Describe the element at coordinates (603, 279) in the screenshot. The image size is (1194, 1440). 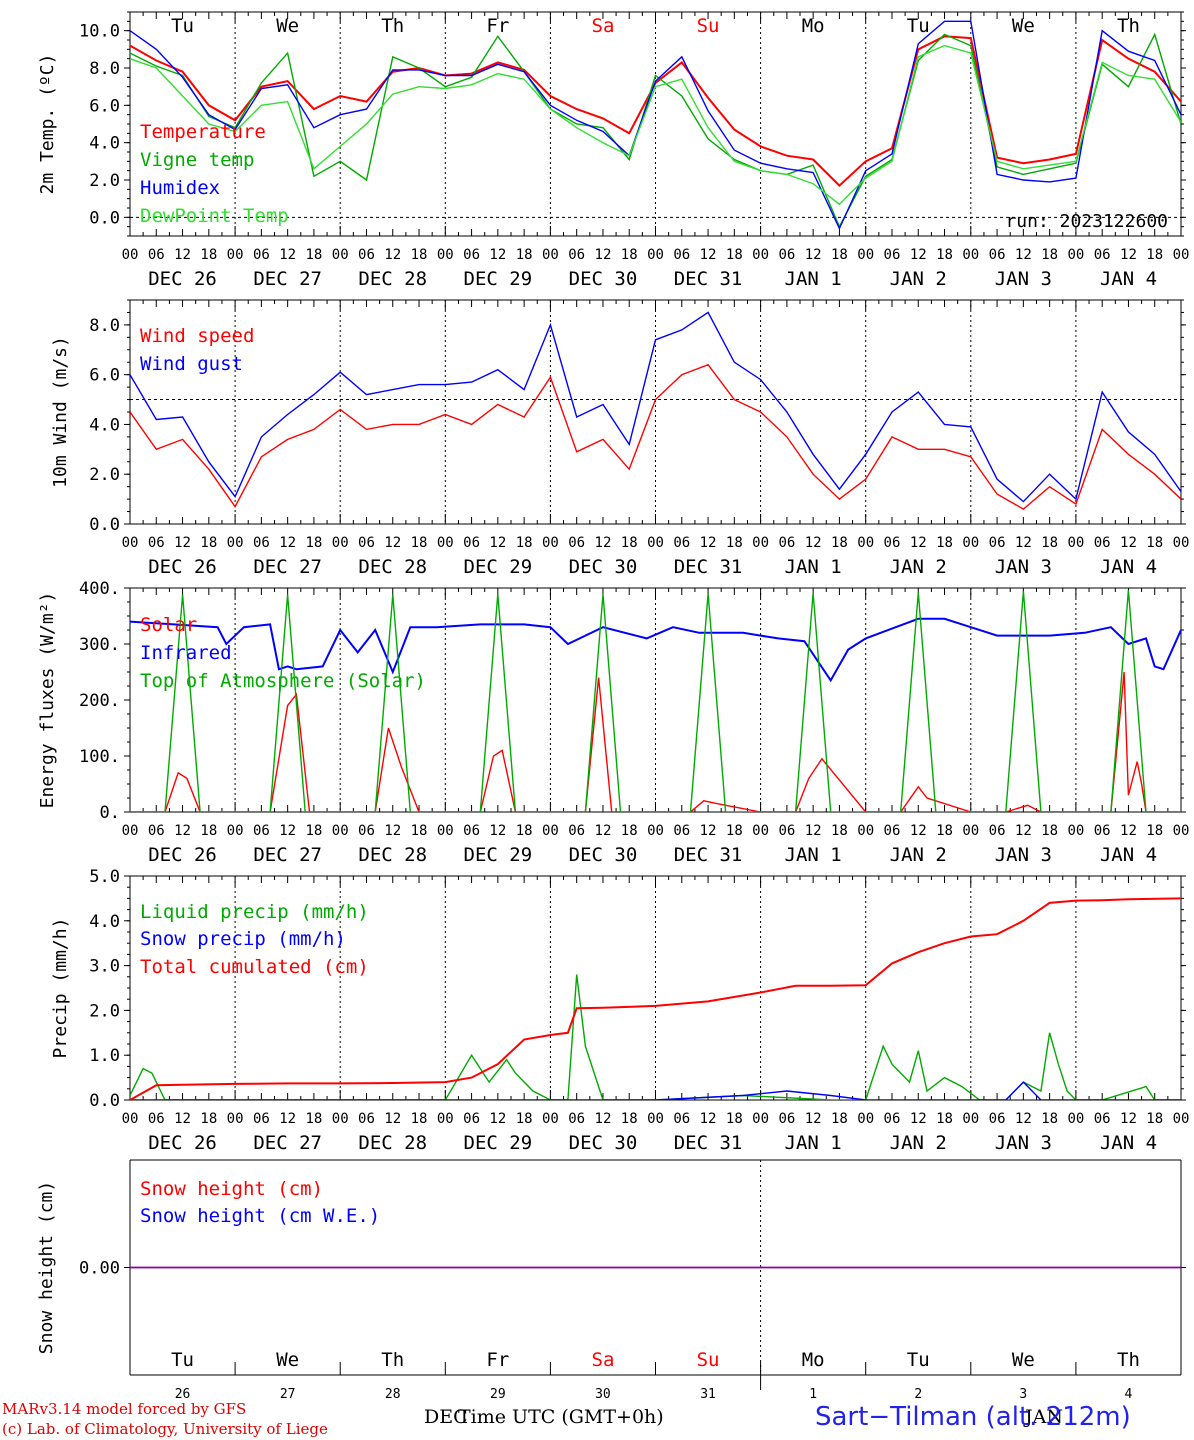
I see `date-label: DEC 30` at that location.